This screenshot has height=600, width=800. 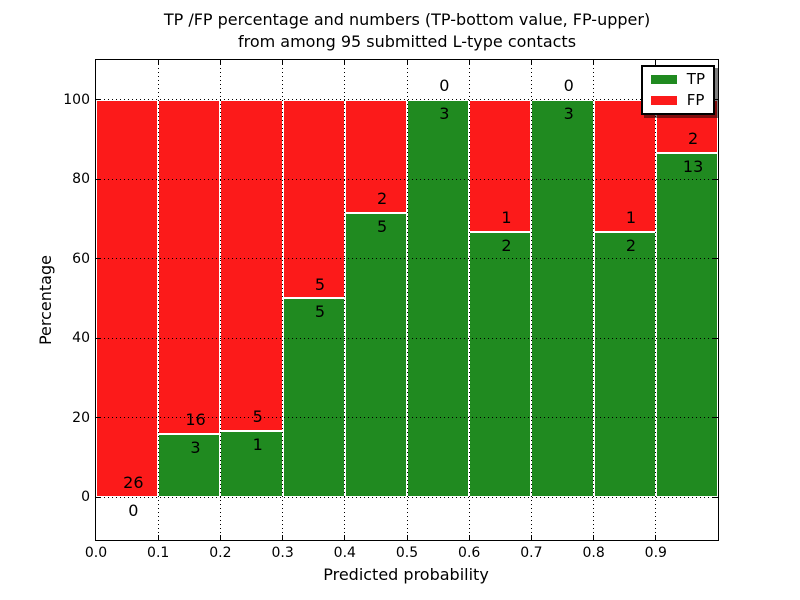 What do you see at coordinates (677, 90) in the screenshot?
I see `legend: TP FP` at bounding box center [677, 90].